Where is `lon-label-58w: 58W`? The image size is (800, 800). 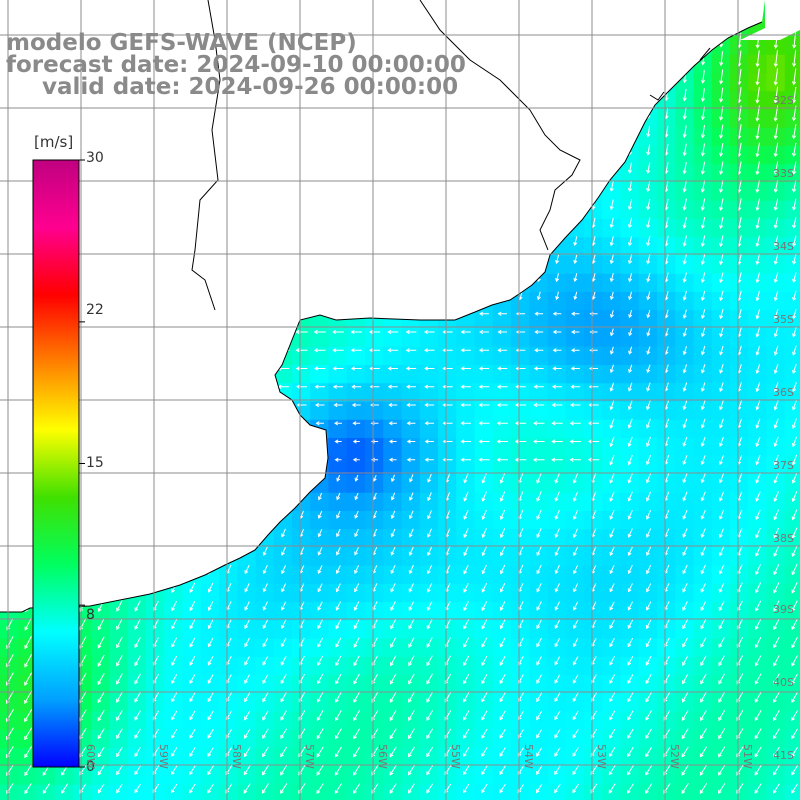
lon-label-58w: 58W is located at coordinates (236, 756).